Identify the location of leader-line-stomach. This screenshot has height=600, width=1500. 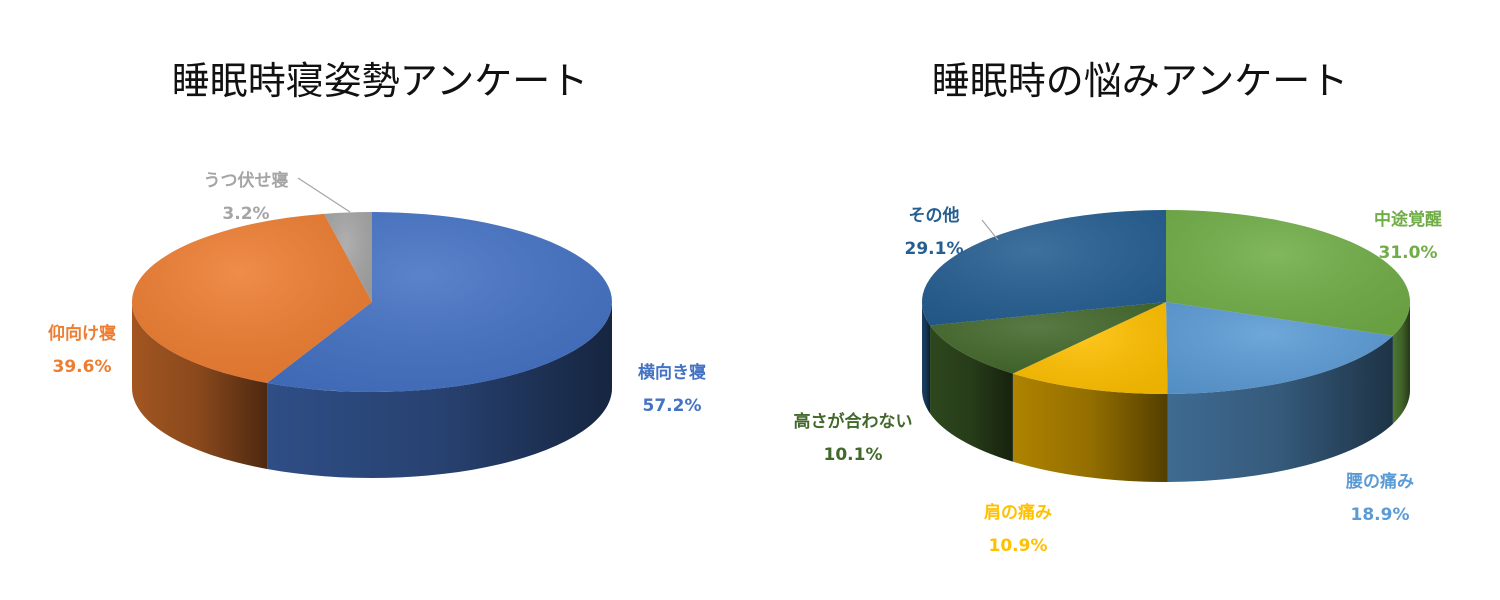
(324, 195).